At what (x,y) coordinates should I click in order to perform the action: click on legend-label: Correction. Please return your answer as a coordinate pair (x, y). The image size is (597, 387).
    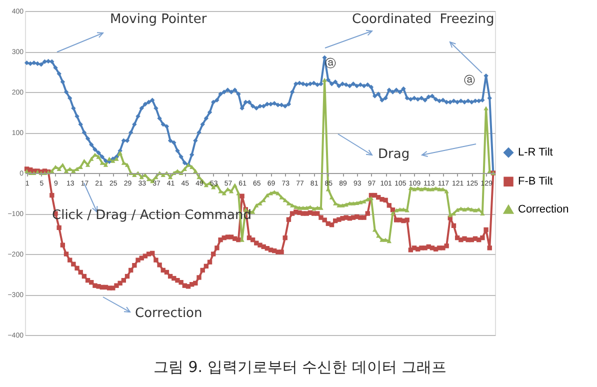
    Looking at the image, I should click on (543, 210).